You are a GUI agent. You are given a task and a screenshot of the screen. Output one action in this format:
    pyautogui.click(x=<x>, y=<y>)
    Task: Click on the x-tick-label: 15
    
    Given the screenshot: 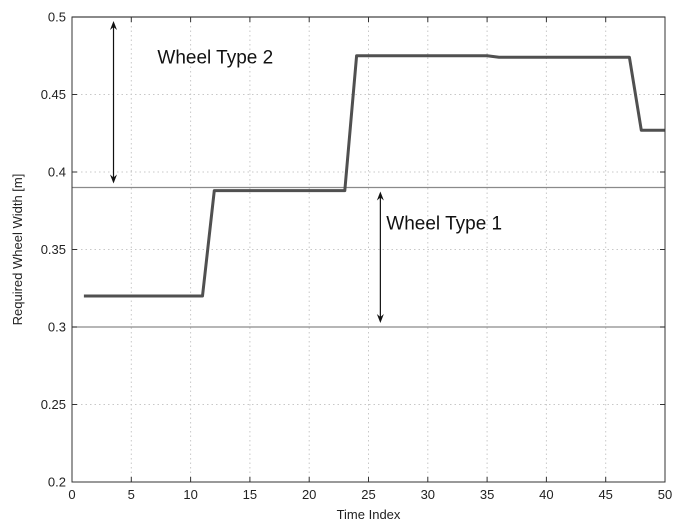 What is the action you would take?
    pyautogui.click(x=250, y=494)
    